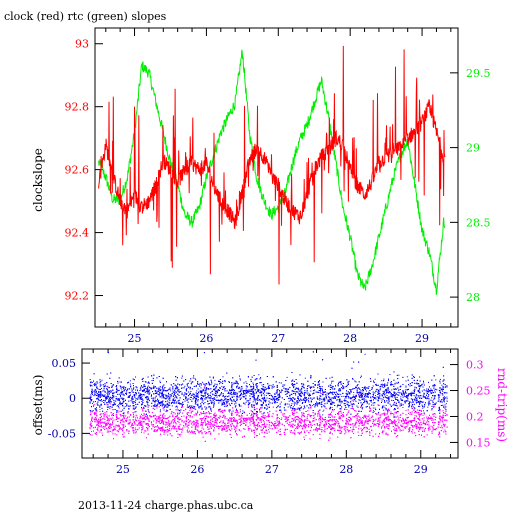  I want to click on bottom-x-tick-label: 26, so click(197, 469).